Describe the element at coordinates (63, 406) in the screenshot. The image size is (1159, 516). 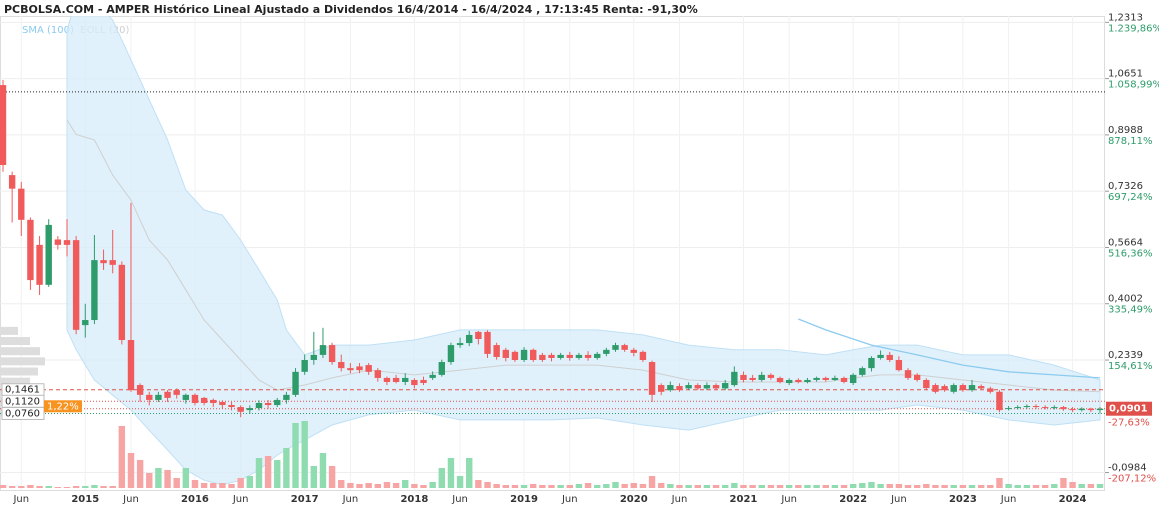
I see `change-tag: 1,22%` at that location.